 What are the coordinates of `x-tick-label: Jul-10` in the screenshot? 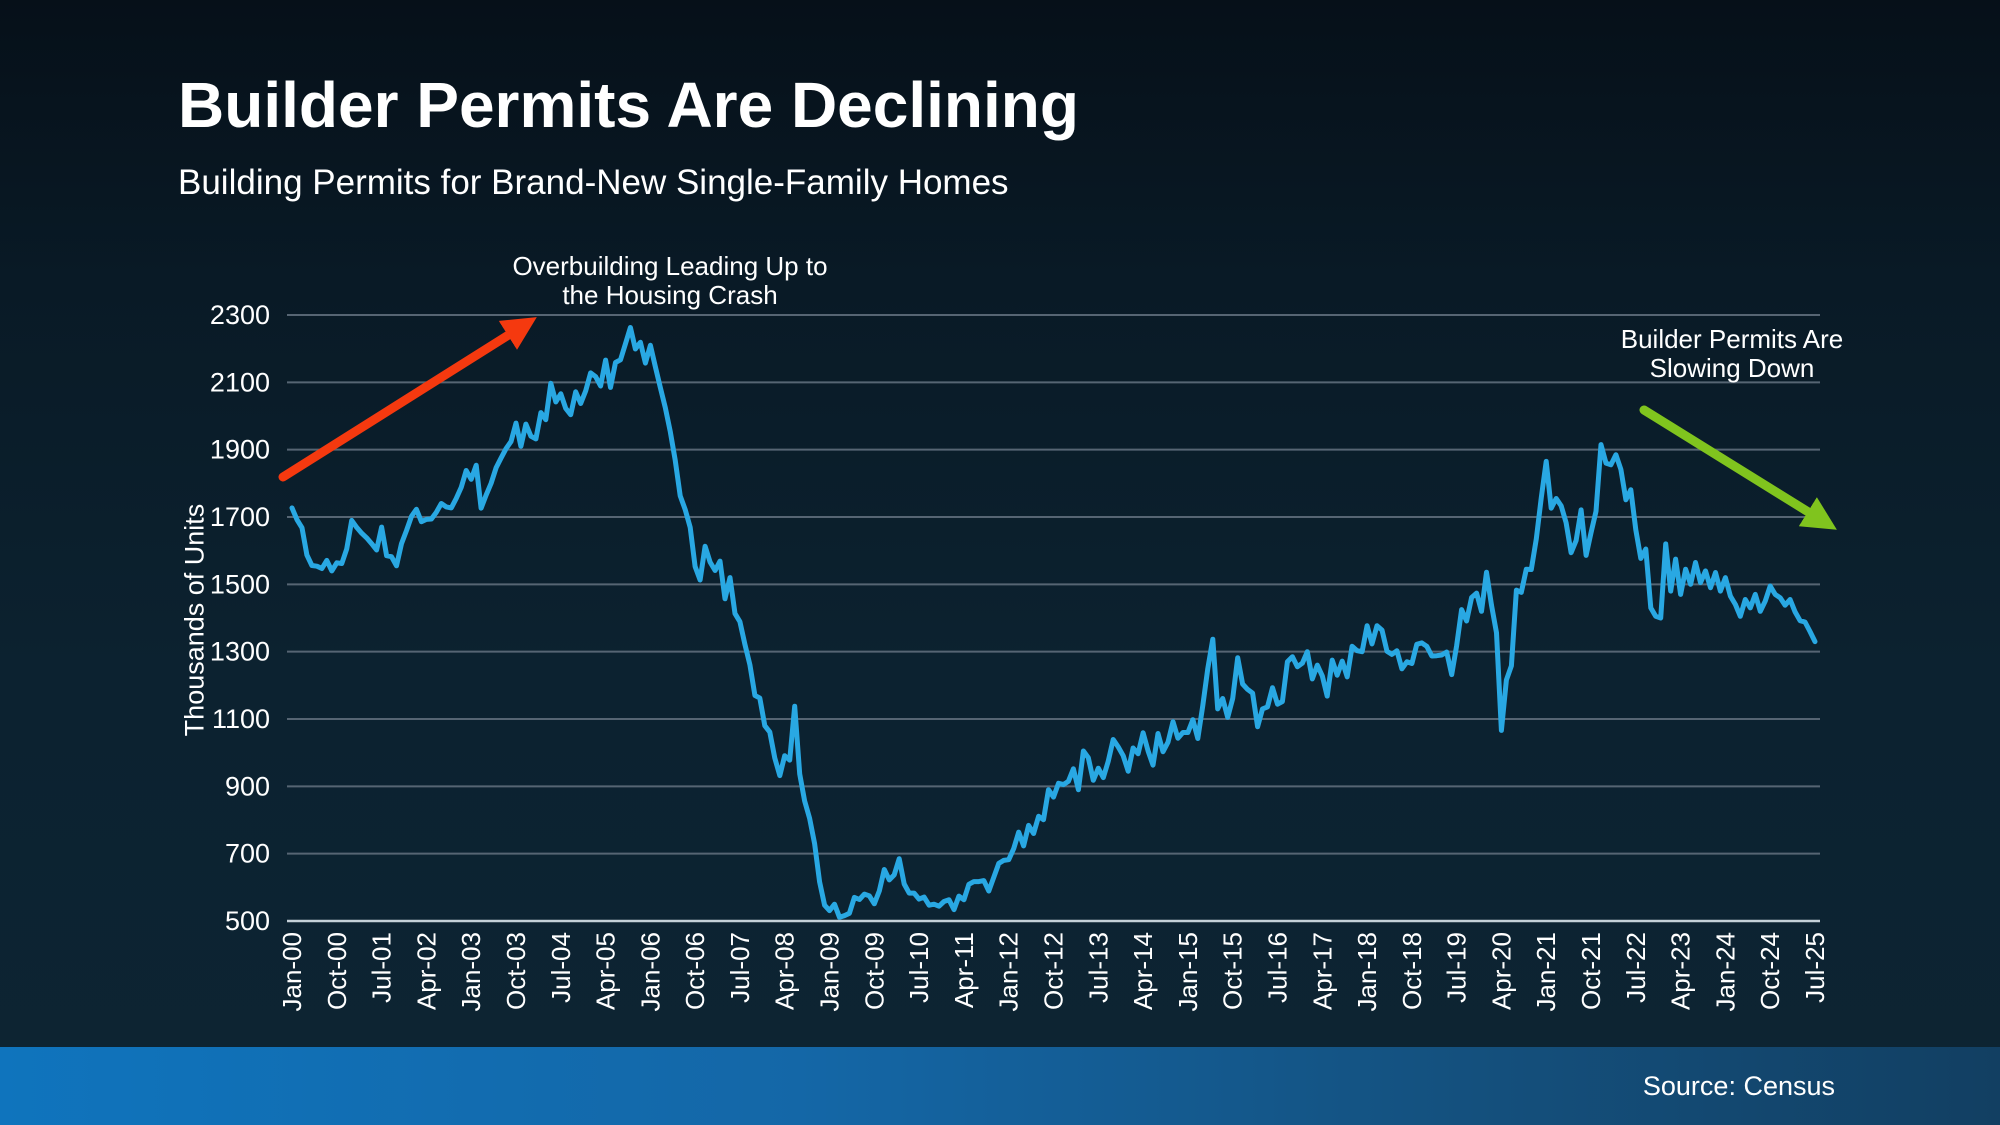 It's located at (919, 967).